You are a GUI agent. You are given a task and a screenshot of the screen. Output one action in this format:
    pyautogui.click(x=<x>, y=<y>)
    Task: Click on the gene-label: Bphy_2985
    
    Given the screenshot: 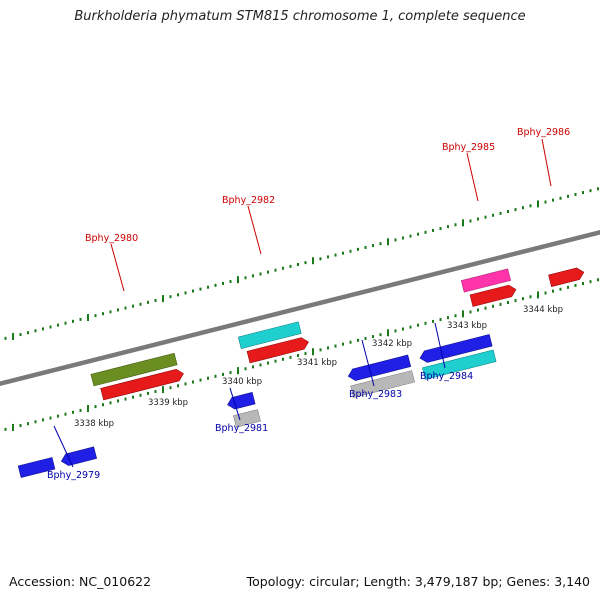 What is the action you would take?
    pyautogui.click(x=468, y=147)
    